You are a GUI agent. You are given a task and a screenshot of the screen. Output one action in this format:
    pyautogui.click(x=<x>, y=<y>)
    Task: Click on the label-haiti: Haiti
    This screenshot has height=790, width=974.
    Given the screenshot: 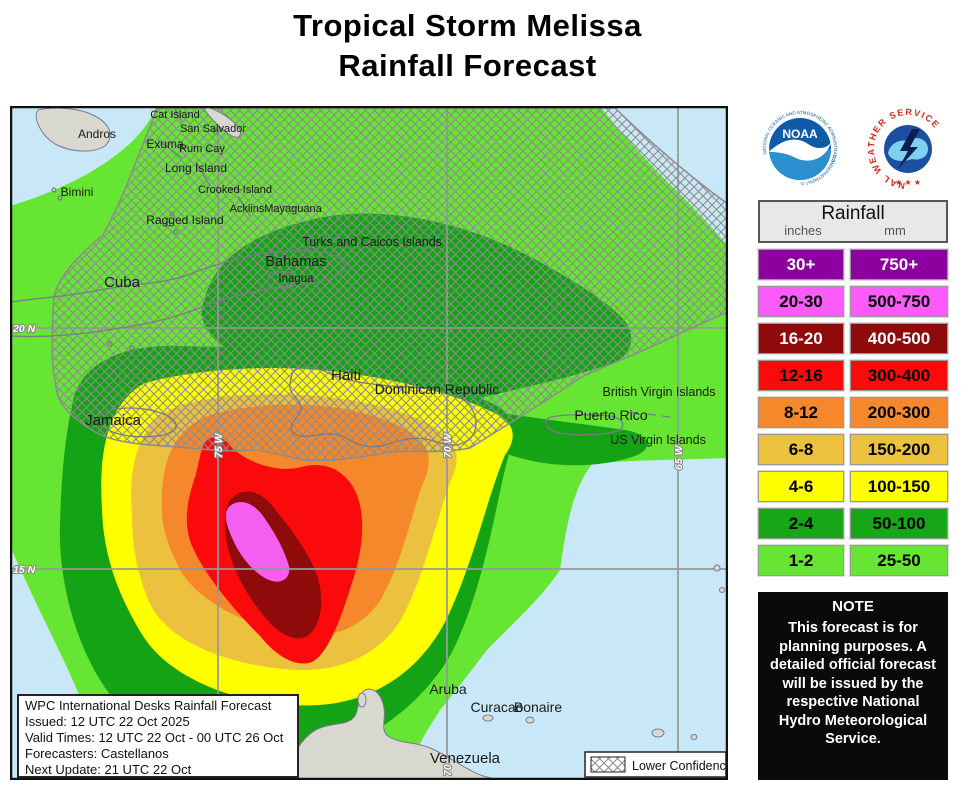 What is the action you would take?
    pyautogui.click(x=346, y=375)
    